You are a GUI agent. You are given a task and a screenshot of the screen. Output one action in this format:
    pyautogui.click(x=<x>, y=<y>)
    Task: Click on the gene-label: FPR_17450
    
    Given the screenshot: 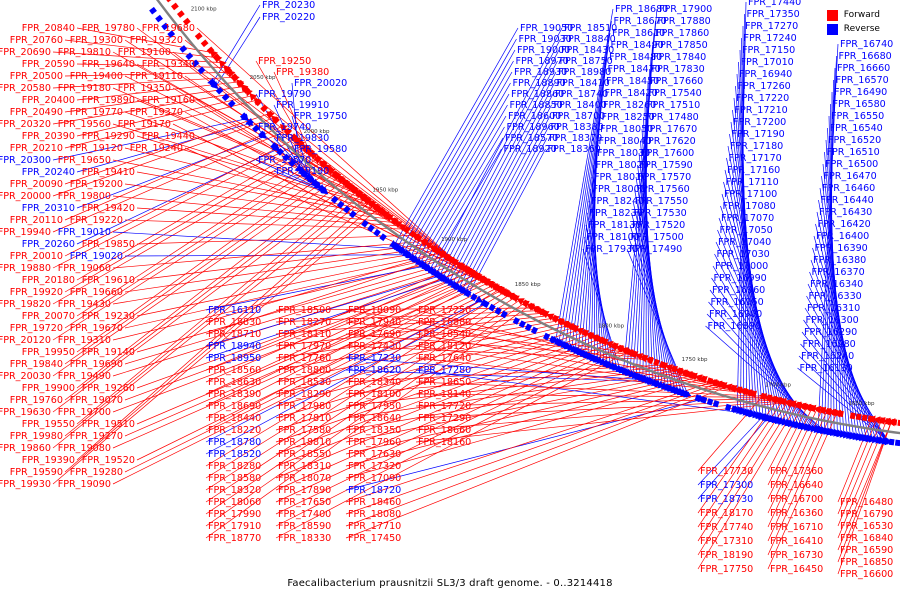 What is the action you would take?
    pyautogui.click(x=374, y=538)
    